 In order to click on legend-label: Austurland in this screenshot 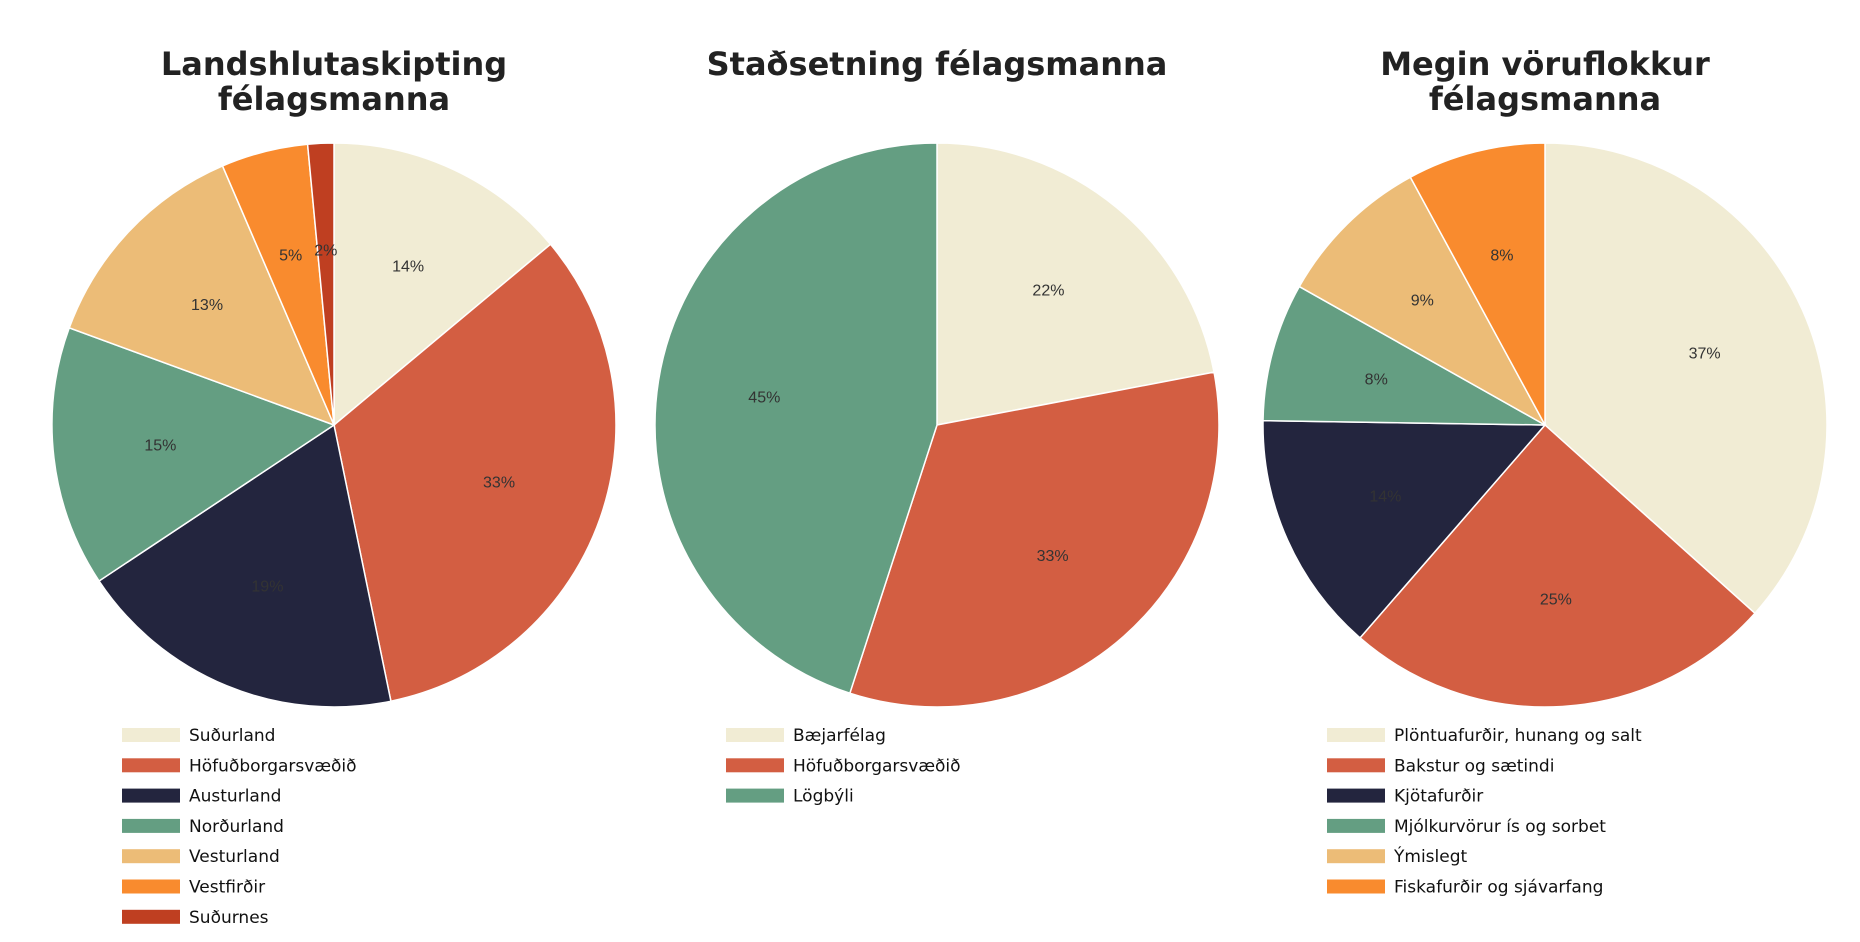, I will do `click(235, 797)`.